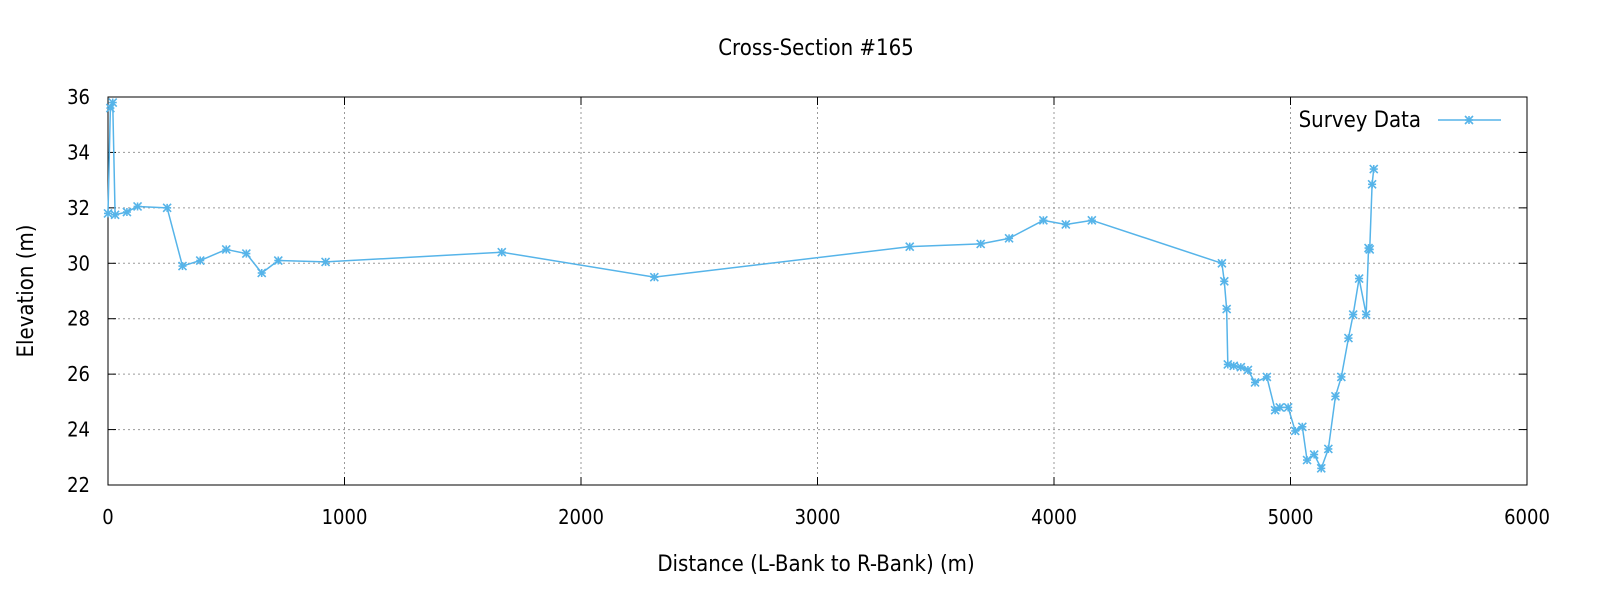 This screenshot has width=1600, height=600. I want to click on x-tick-label: 1000, so click(345, 517).